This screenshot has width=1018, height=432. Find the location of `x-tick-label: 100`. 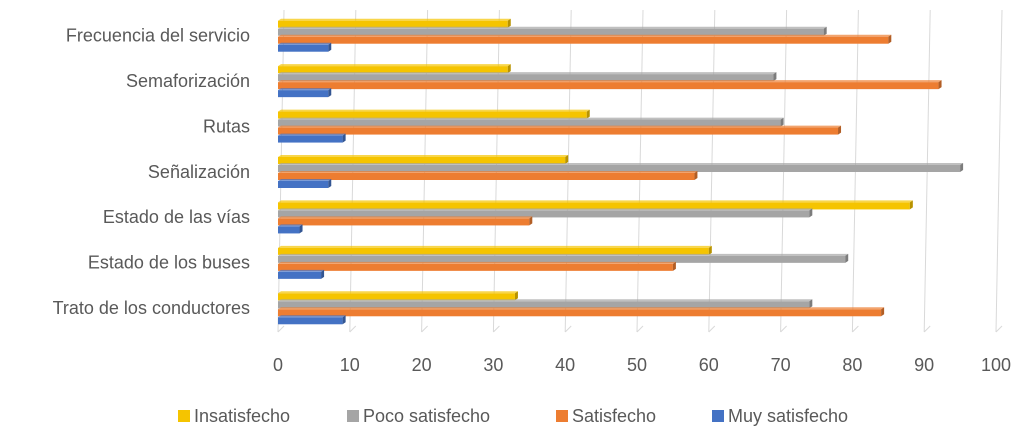

x-tick-label: 100 is located at coordinates (996, 365).